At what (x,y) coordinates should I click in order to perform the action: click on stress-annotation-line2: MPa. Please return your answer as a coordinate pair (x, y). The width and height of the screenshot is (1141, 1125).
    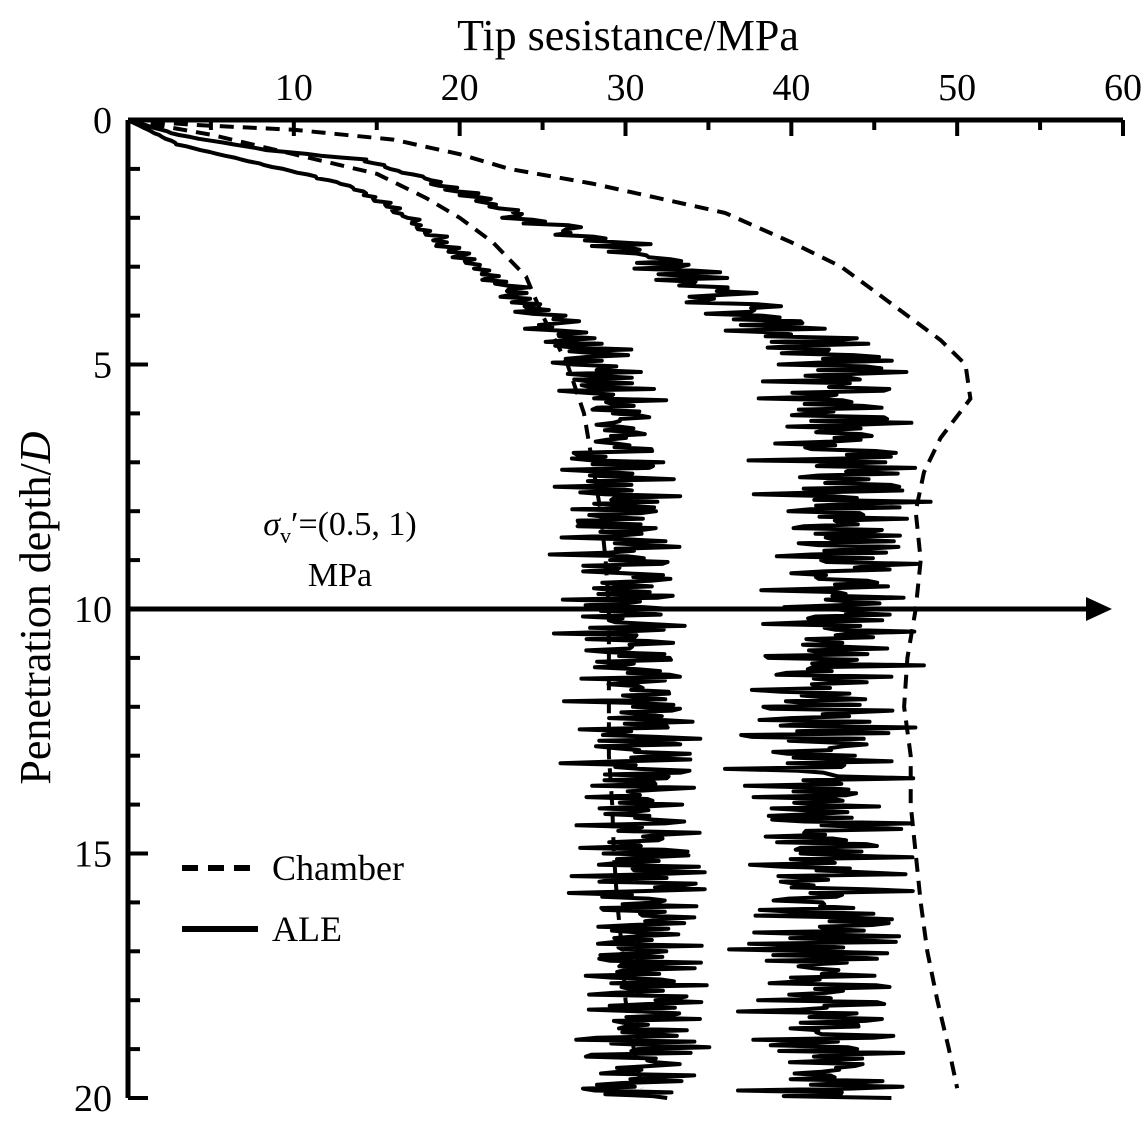
    Looking at the image, I should click on (340, 575).